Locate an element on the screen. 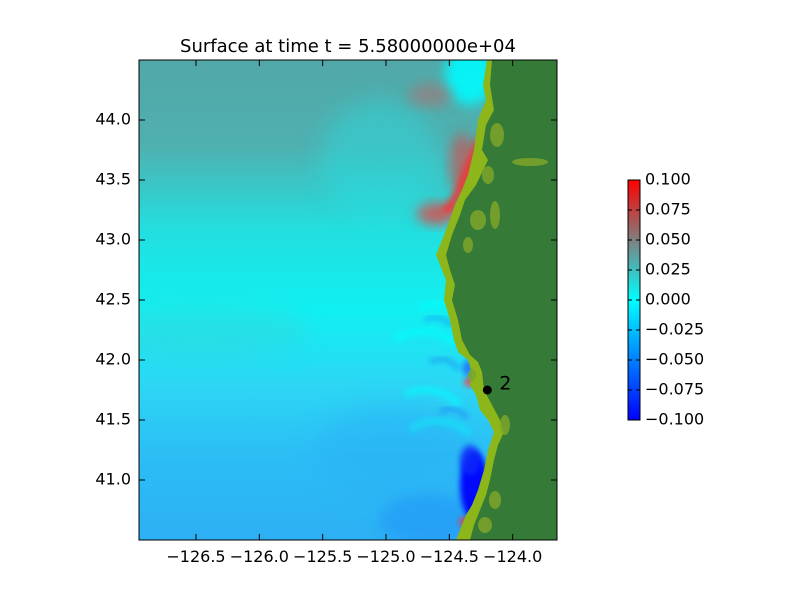 This screenshot has height=600, width=800. colorbar-tick-label: −0.075 is located at coordinates (674, 389).